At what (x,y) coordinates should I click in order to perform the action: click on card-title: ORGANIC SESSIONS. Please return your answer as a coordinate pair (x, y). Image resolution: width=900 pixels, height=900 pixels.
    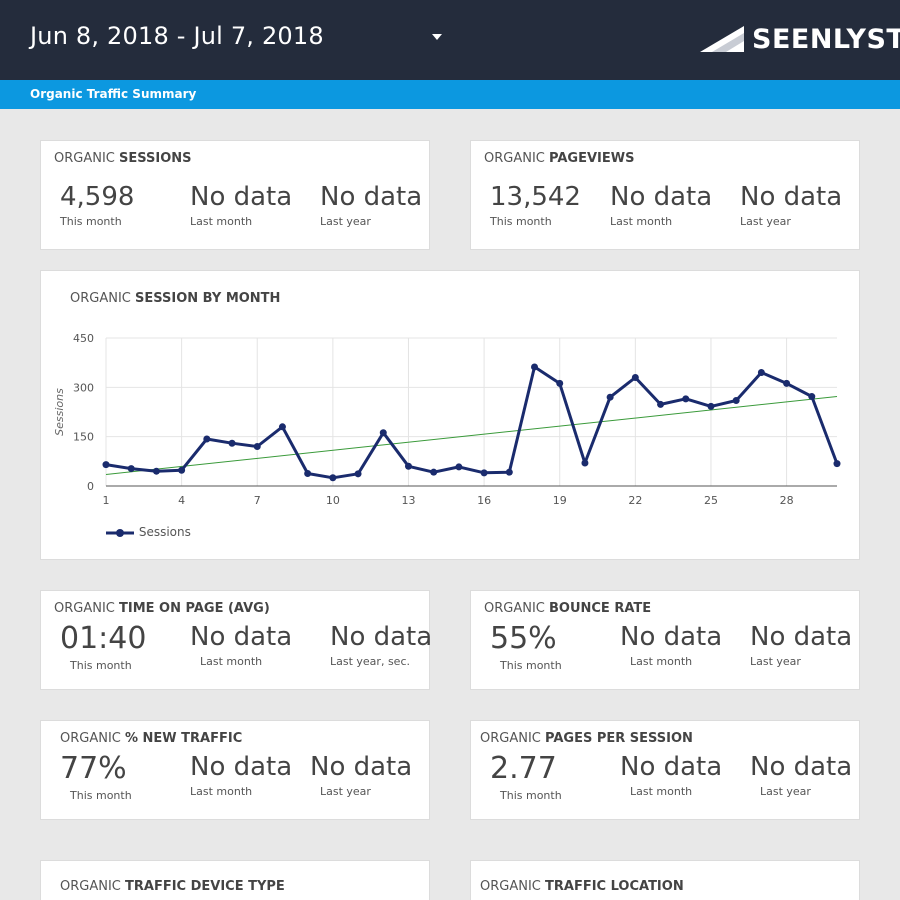
    Looking at the image, I should click on (123, 158).